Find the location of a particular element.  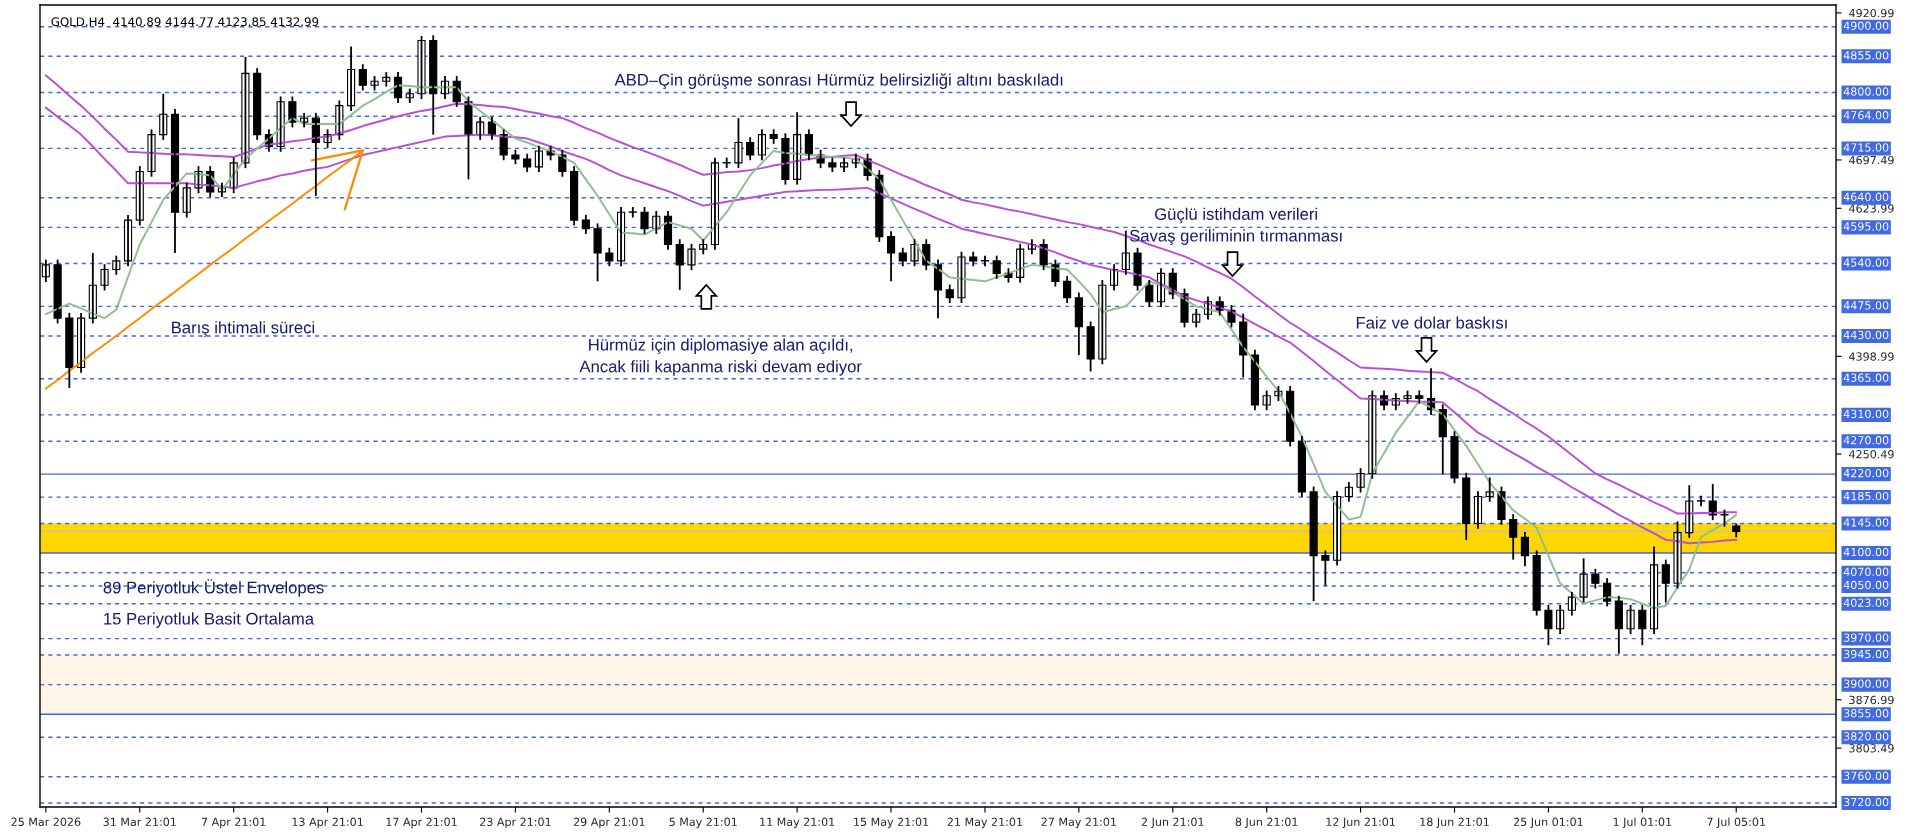

annotation: ABD–Çin görüşme sonrası Hürmüz belirsizliği altını baskıladı is located at coordinates (838, 81).